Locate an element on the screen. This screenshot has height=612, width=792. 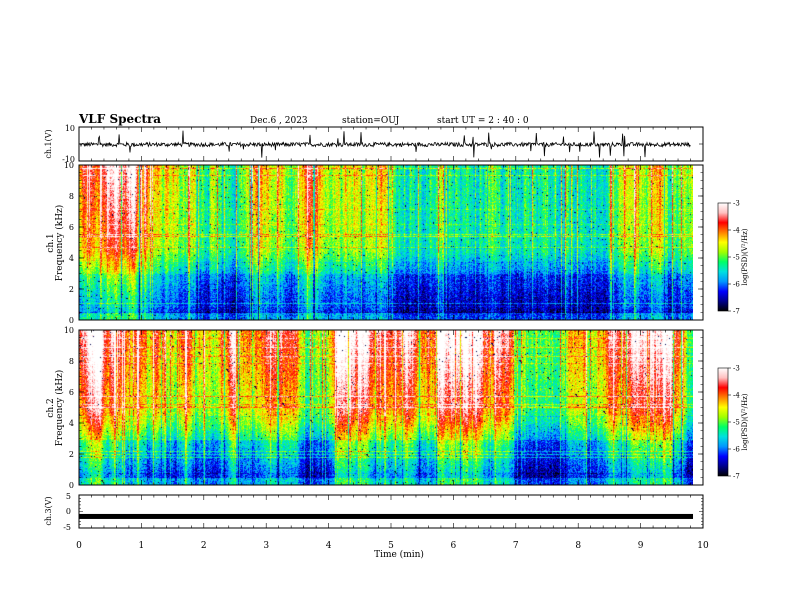
x-tick-label: 1 is located at coordinates (142, 546).